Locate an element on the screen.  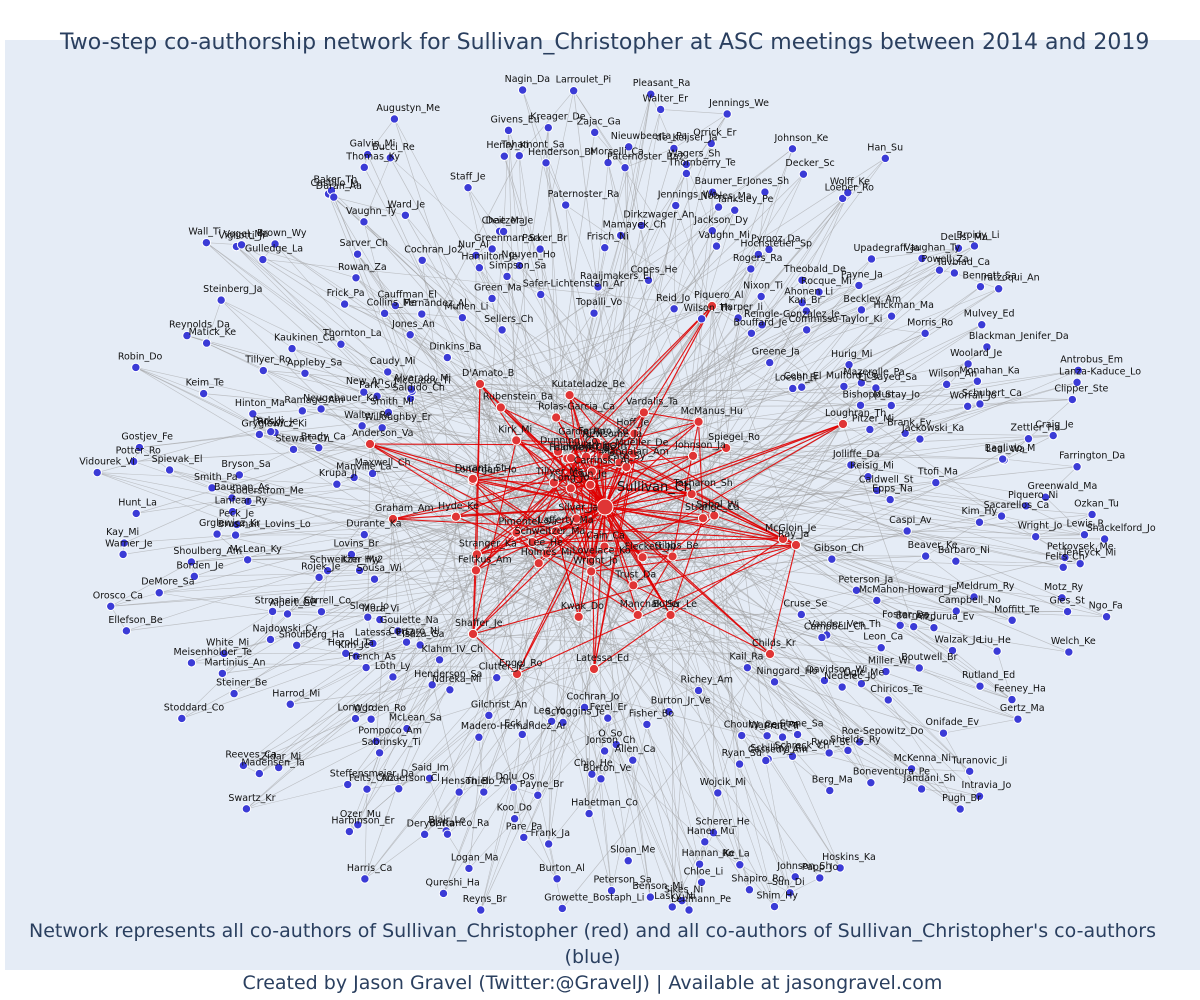
node-label: Growette_Bostaph_Li is located at coordinates (594, 897).